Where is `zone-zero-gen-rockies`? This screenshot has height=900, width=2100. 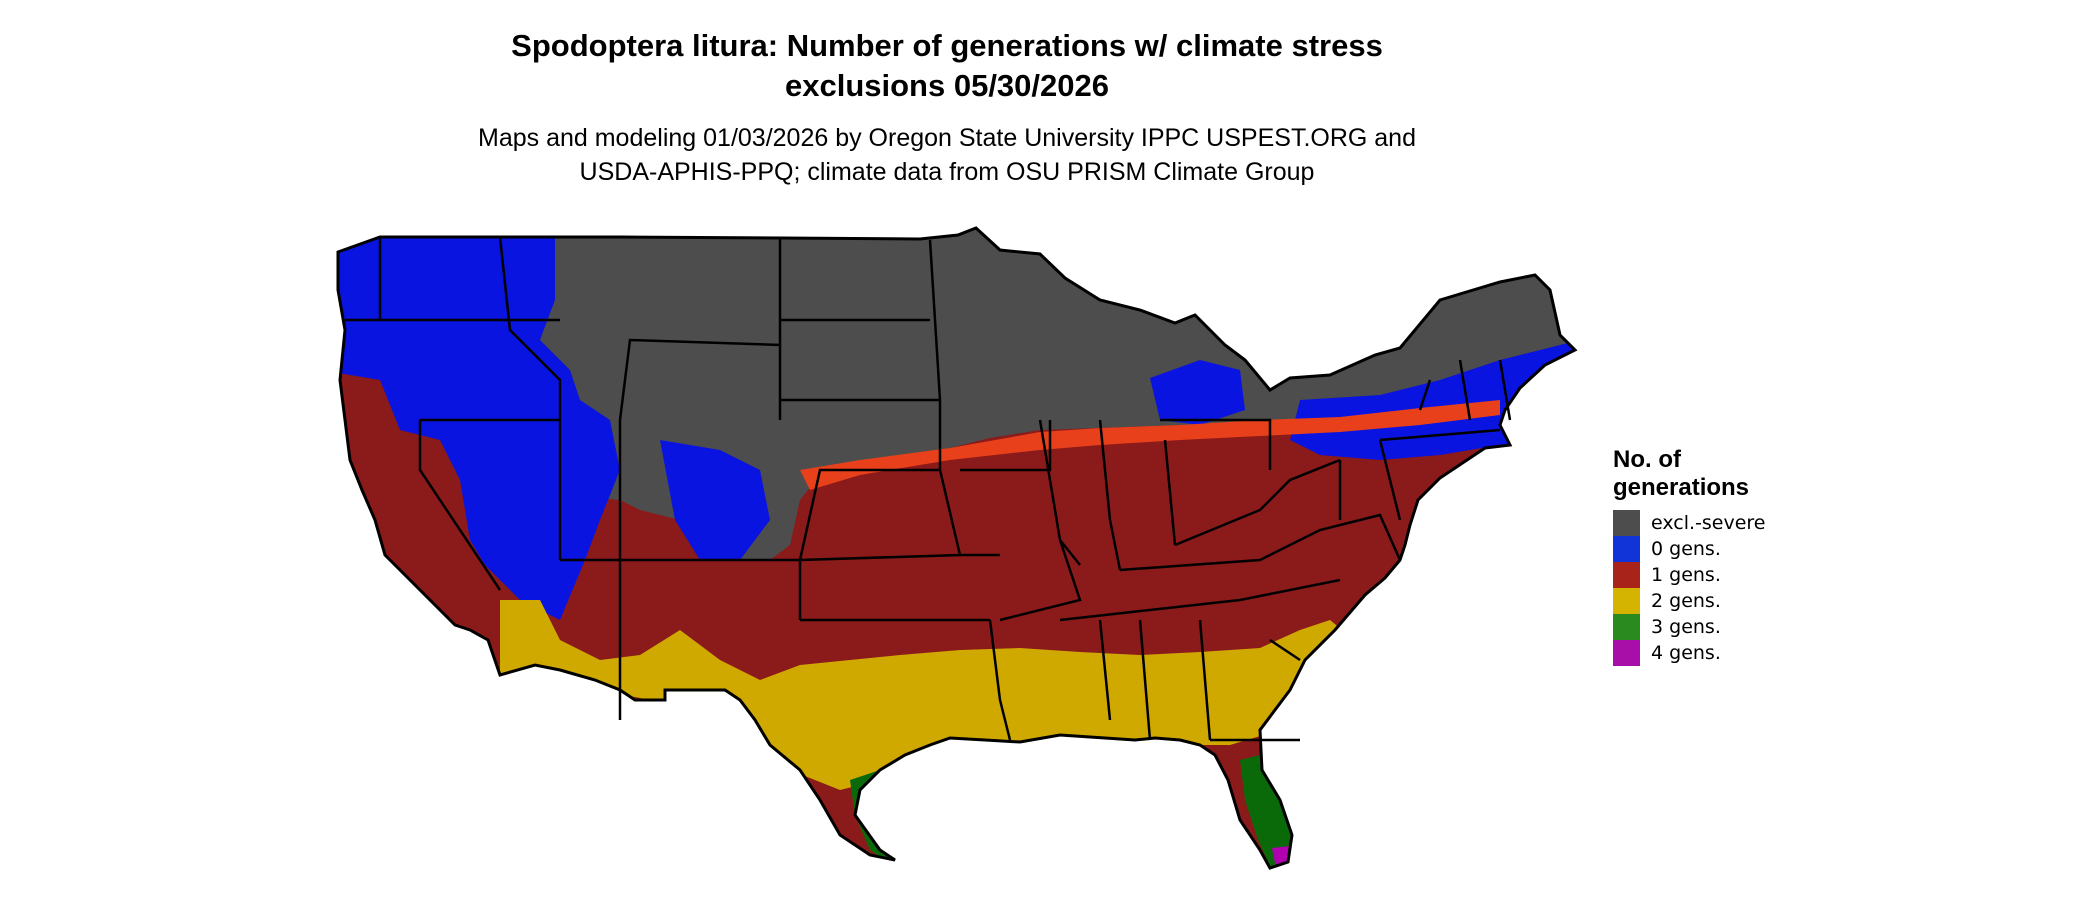
zone-zero-gen-rockies is located at coordinates (715, 500).